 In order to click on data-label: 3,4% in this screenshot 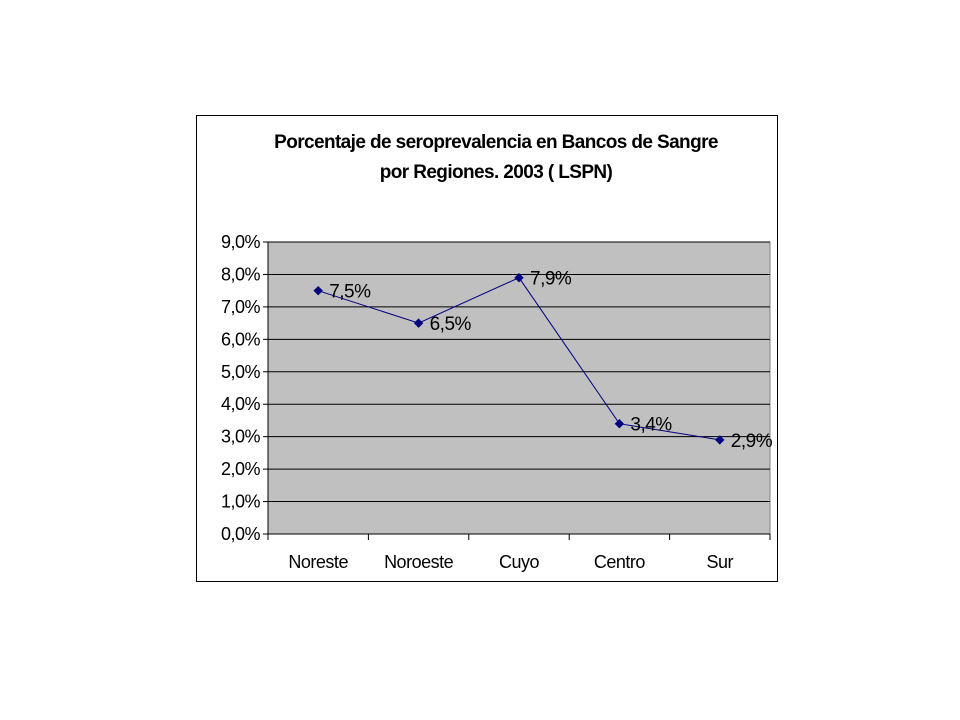, I will do `click(651, 425)`.